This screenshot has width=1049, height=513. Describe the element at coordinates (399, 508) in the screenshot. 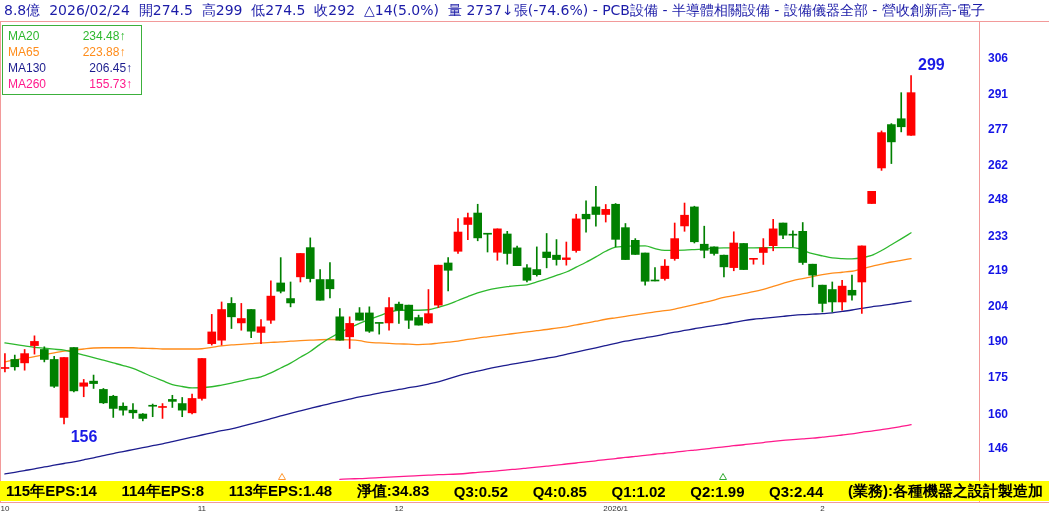

I see `x-tick-label: 12` at that location.